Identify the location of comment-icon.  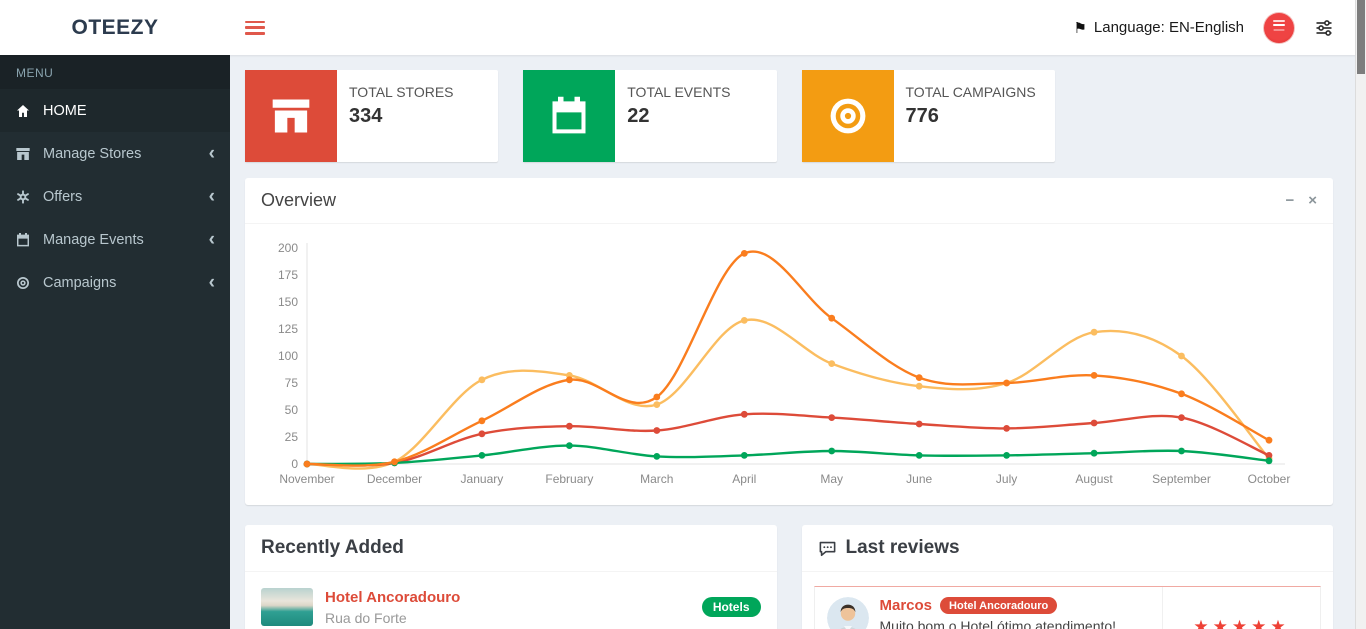
(827, 548).